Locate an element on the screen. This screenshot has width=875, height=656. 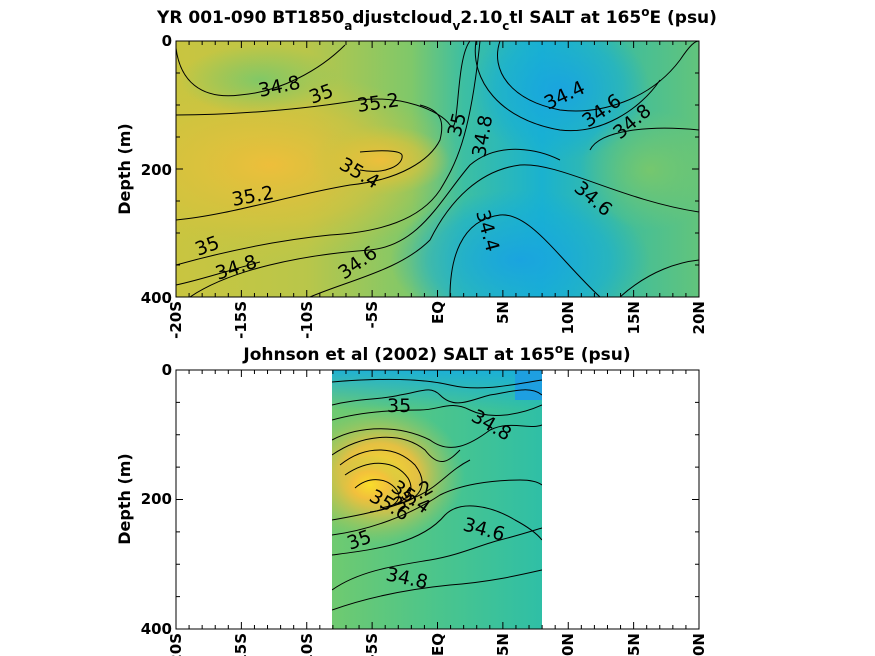
panel1-xtick: -20S is located at coordinates (176, 320).